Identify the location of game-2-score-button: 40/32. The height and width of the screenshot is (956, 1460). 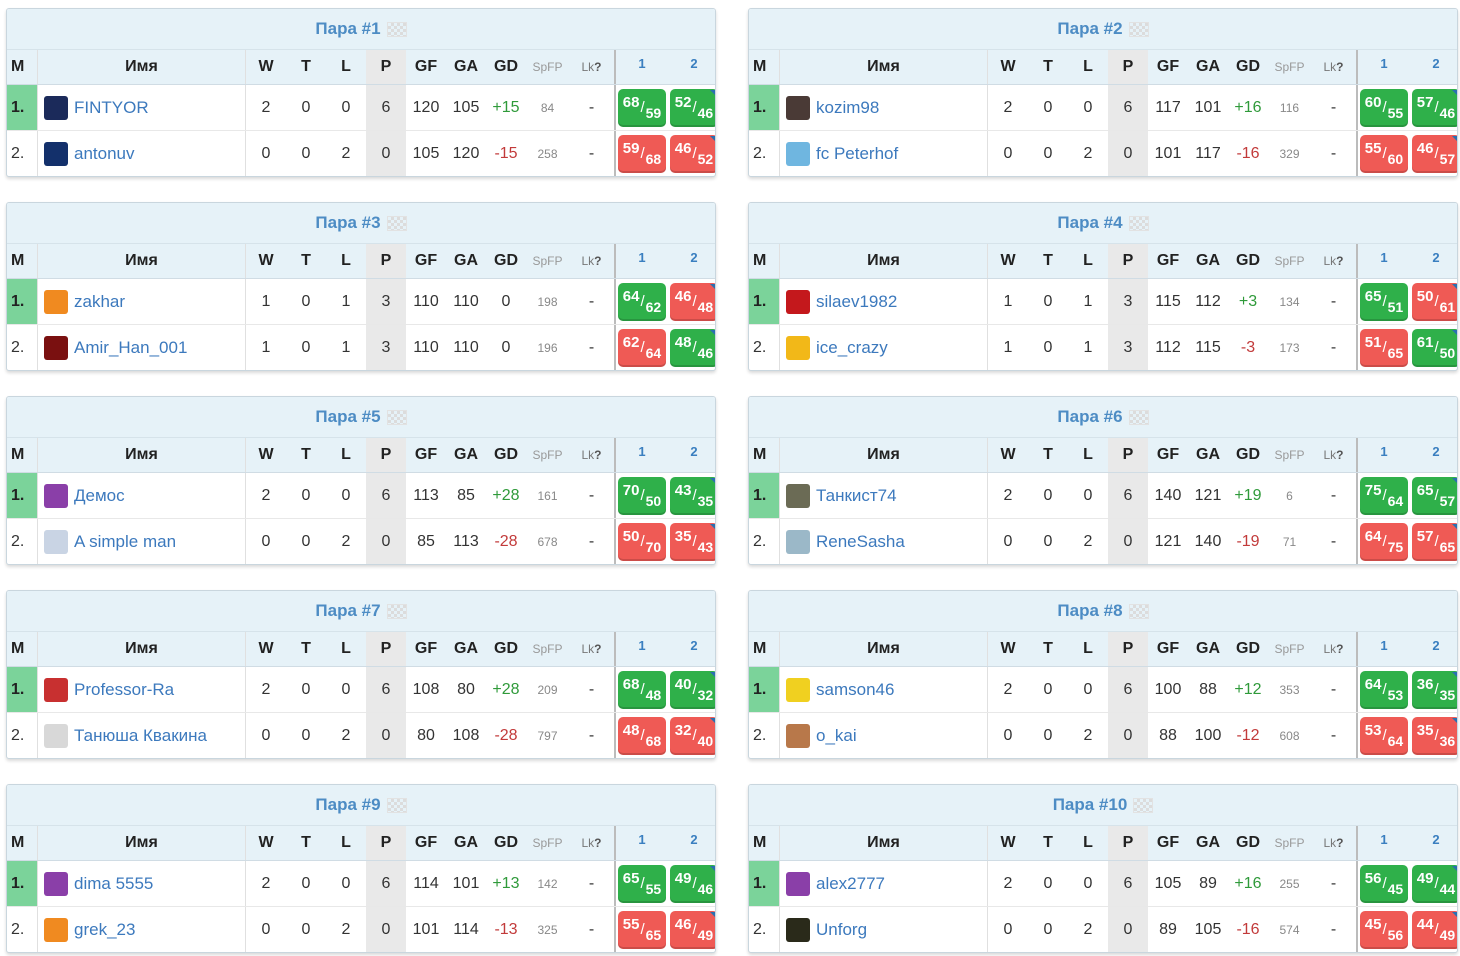
(692, 689).